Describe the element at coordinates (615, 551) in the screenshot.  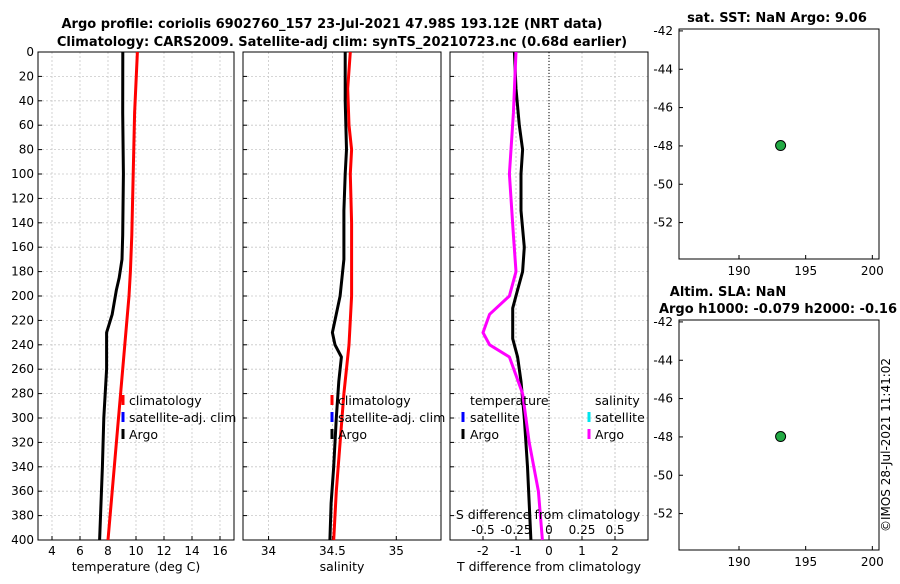
I see `x-tick-label: 2` at that location.